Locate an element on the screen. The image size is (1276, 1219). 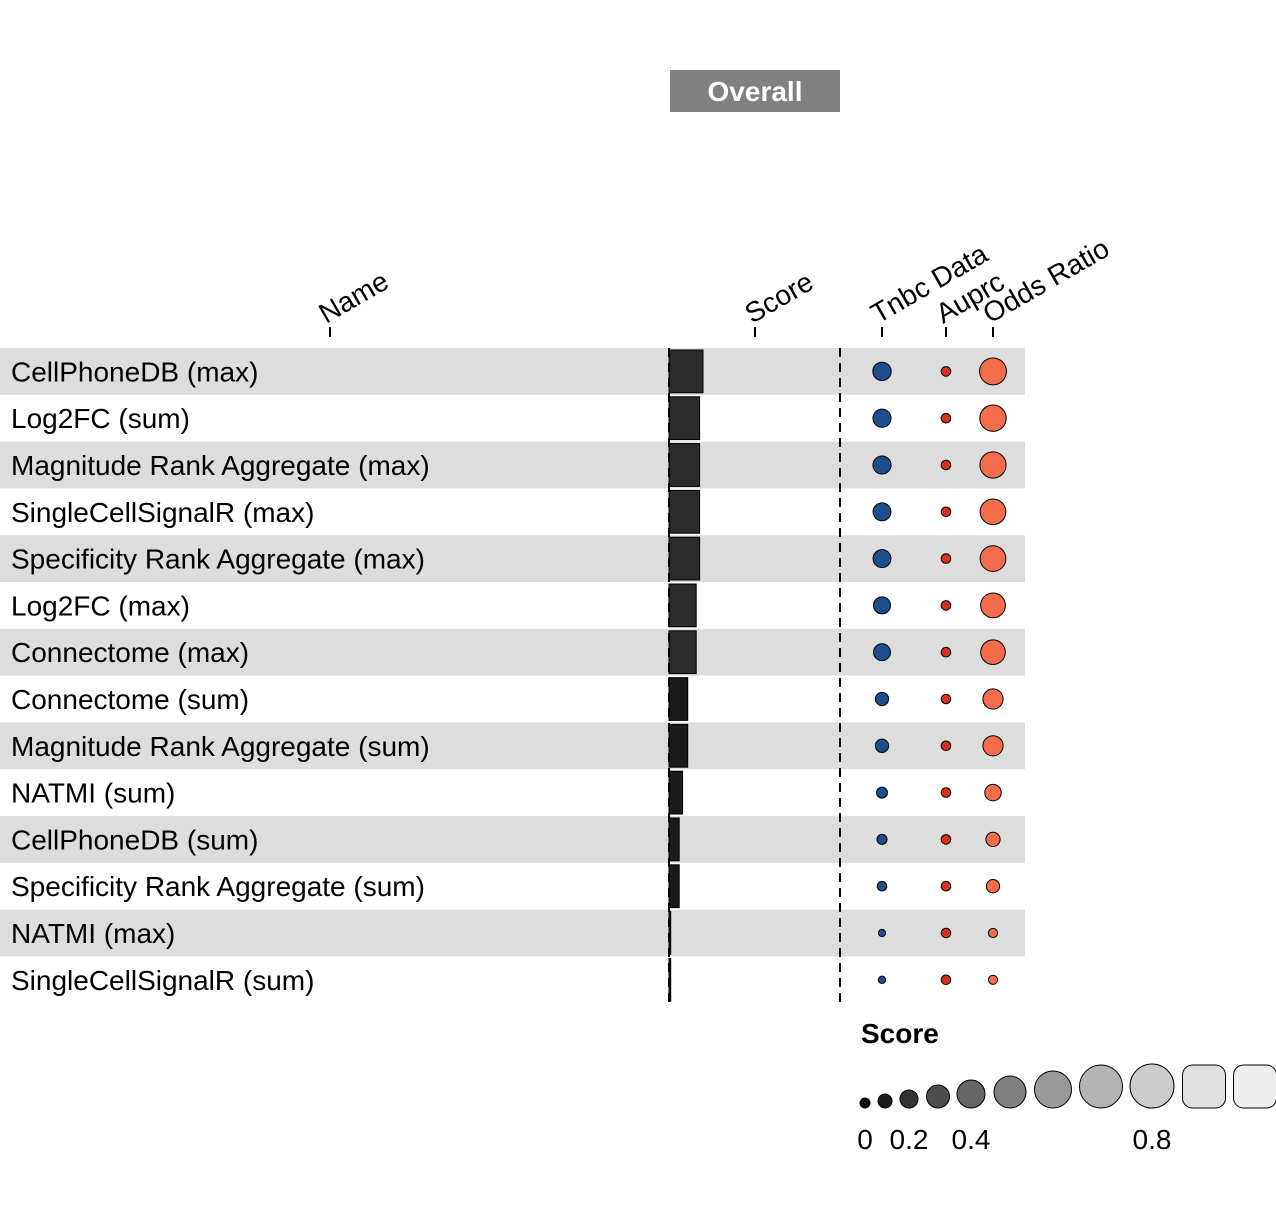
legend-shapes is located at coordinates (1067, 1086).